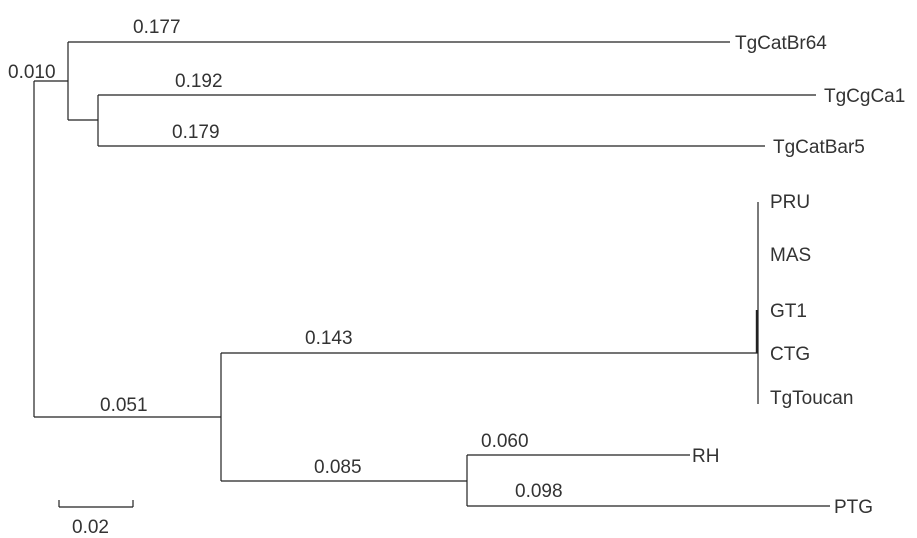 The width and height of the screenshot is (917, 538). Describe the element at coordinates (788, 311) in the screenshot. I see `taxon-label-gt1: GT1` at that location.